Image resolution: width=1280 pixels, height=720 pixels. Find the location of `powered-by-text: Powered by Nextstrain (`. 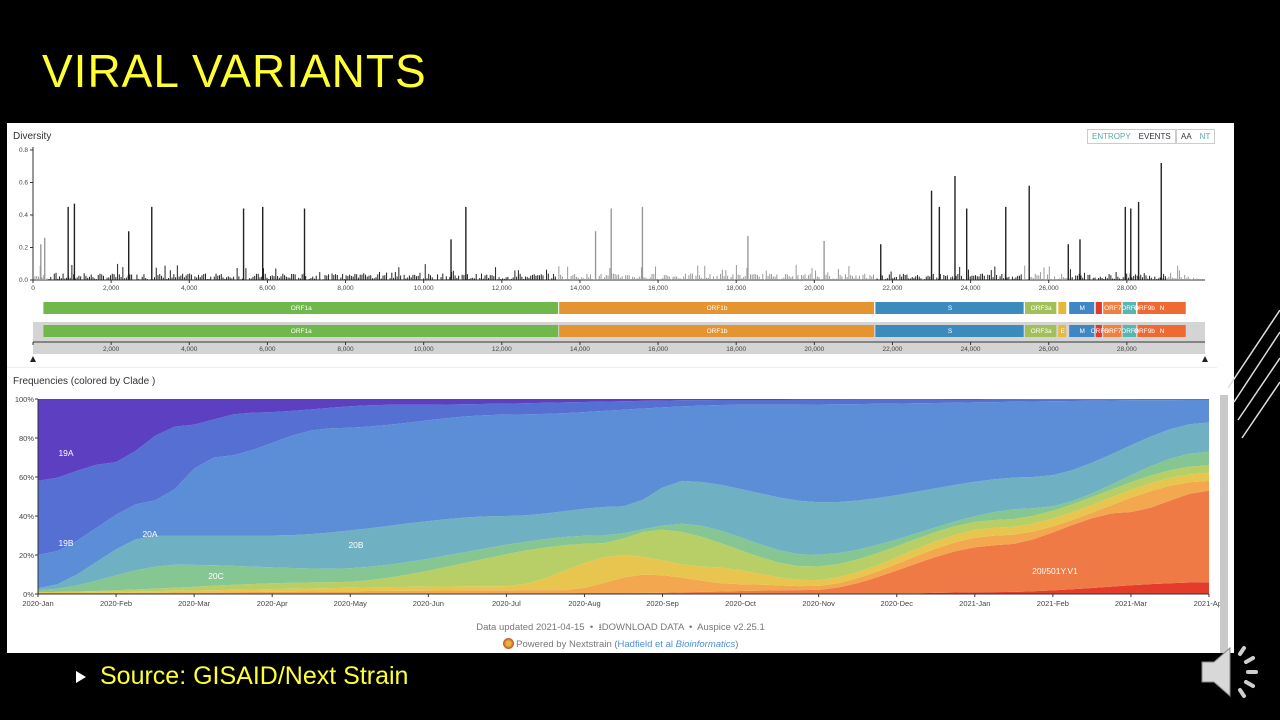

powered-by-text: Powered by Nextstrain ( is located at coordinates (567, 644).